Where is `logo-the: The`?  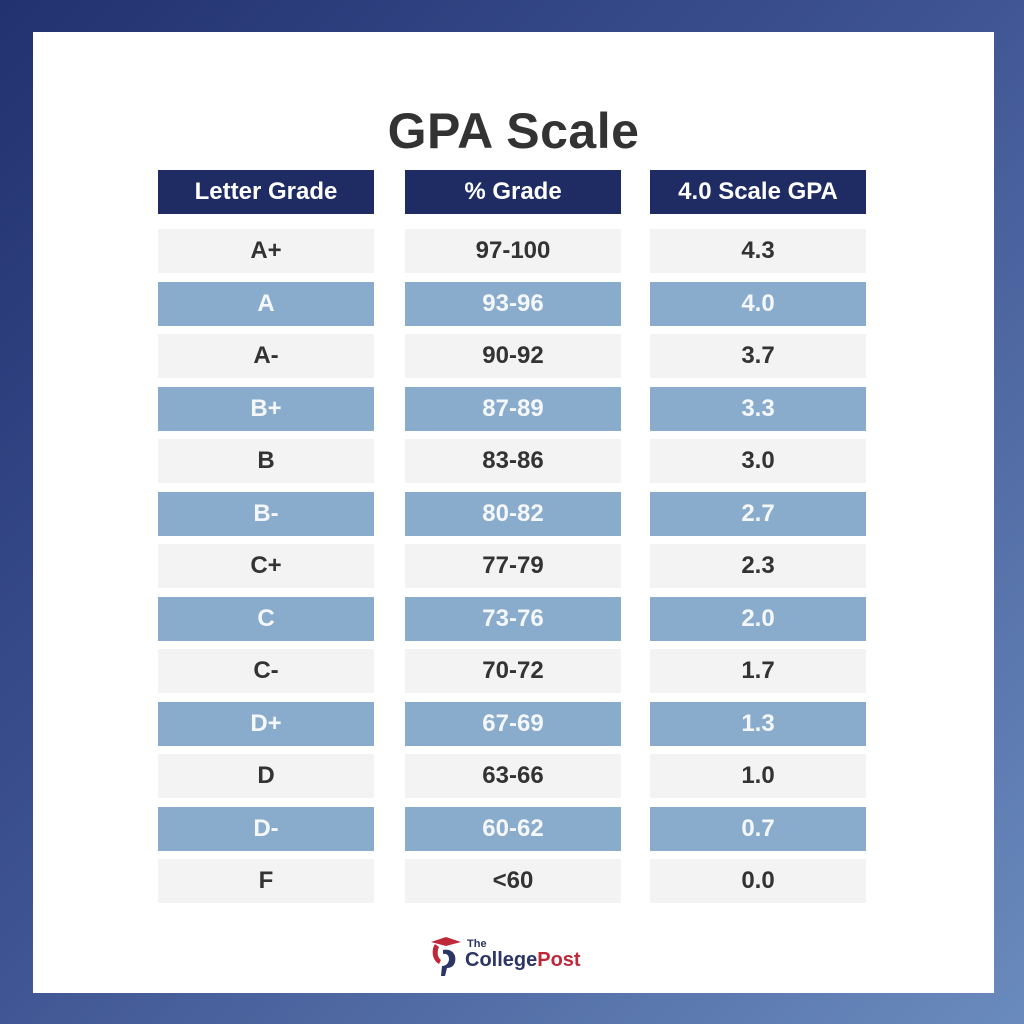 logo-the: The is located at coordinates (477, 944).